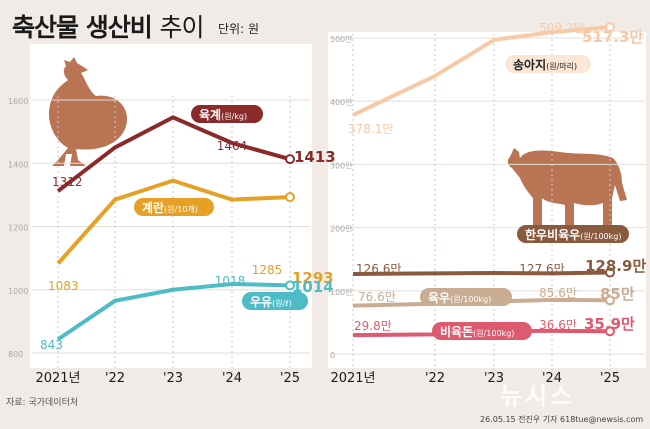 The height and width of the screenshot is (429, 650). What do you see at coordinates (562, 419) in the screenshot?
I see `credit-line: 26.05.15 전진우 기자 618tue@newsis.com` at bounding box center [562, 419].